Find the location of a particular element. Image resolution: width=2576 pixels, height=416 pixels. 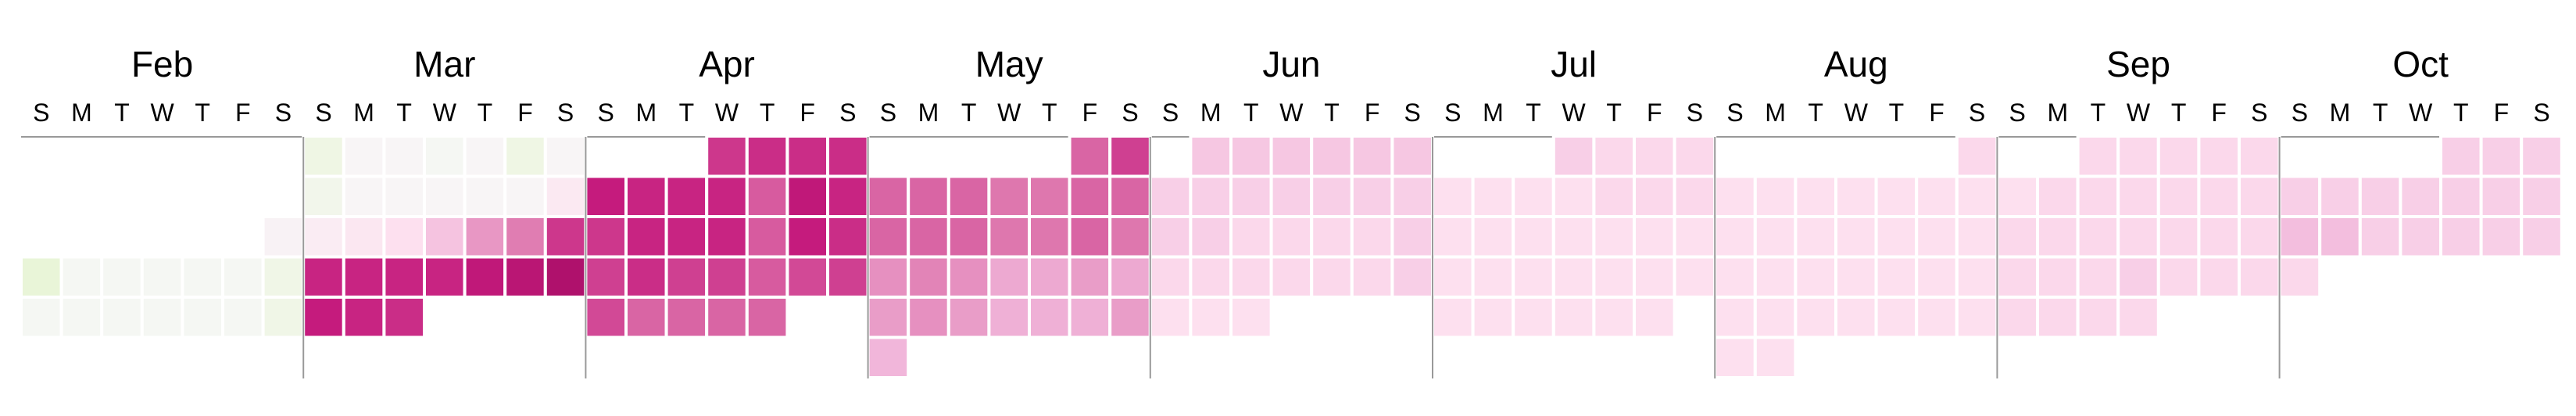

day-of-week-label: F is located at coordinates (1654, 113).